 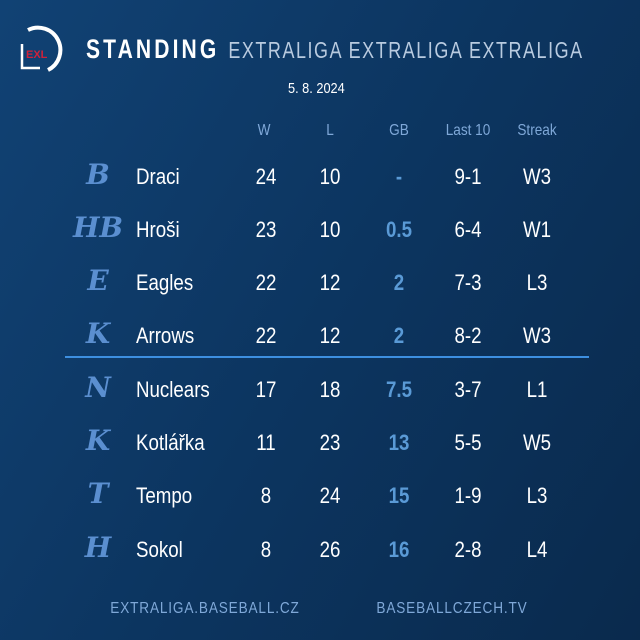 What do you see at coordinates (468, 335) in the screenshot?
I see `last-10: 8-2` at bounding box center [468, 335].